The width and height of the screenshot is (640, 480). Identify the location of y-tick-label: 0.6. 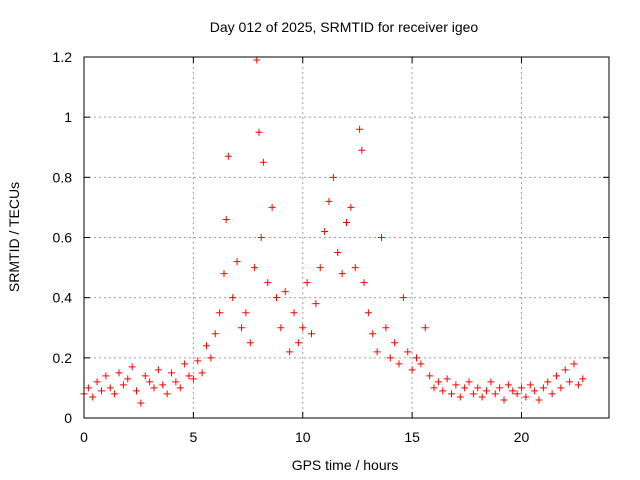
(63, 238).